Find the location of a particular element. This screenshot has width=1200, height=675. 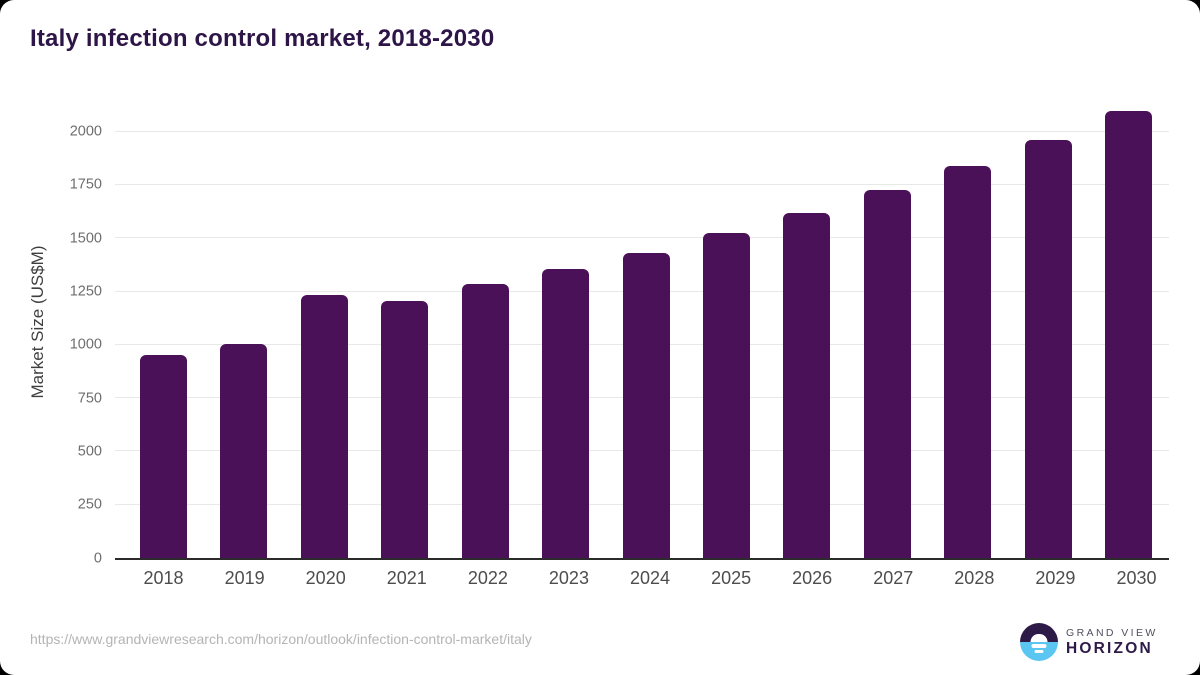

grandview-horizon-logo-icon is located at coordinates (1039, 642).